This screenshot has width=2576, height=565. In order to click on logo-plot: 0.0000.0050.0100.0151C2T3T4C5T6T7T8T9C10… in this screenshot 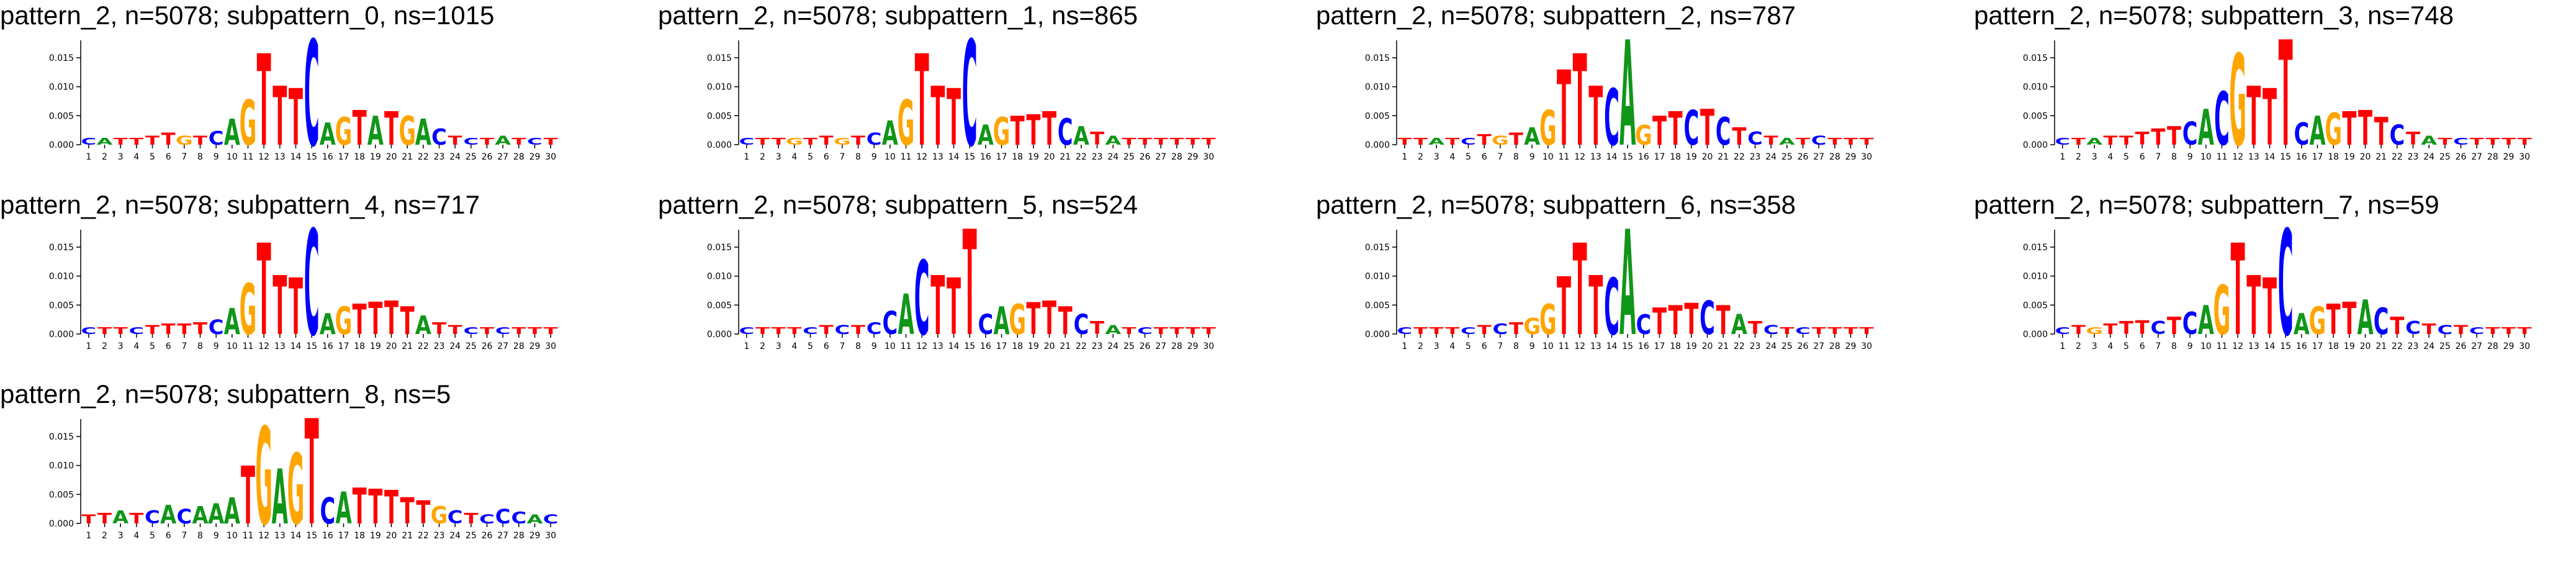, I will do `click(303, 285)`.